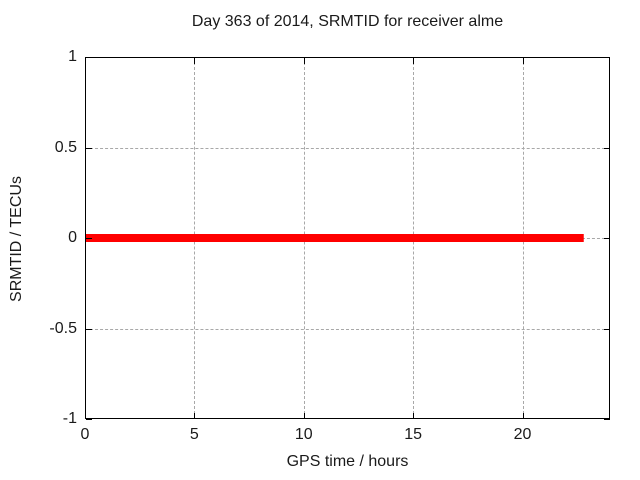 This screenshot has height=480, width=640. I want to click on x-tick-label: 0, so click(85, 434).